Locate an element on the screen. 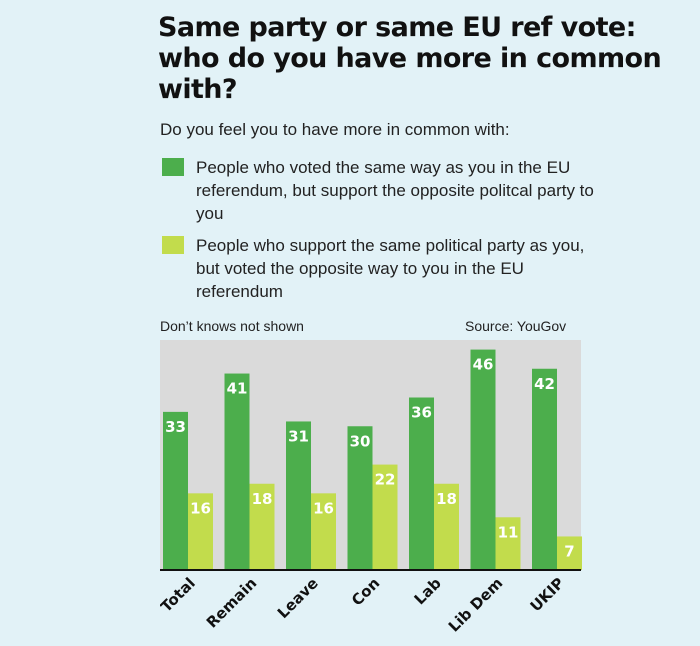  category-label-total: Total is located at coordinates (179, 595).